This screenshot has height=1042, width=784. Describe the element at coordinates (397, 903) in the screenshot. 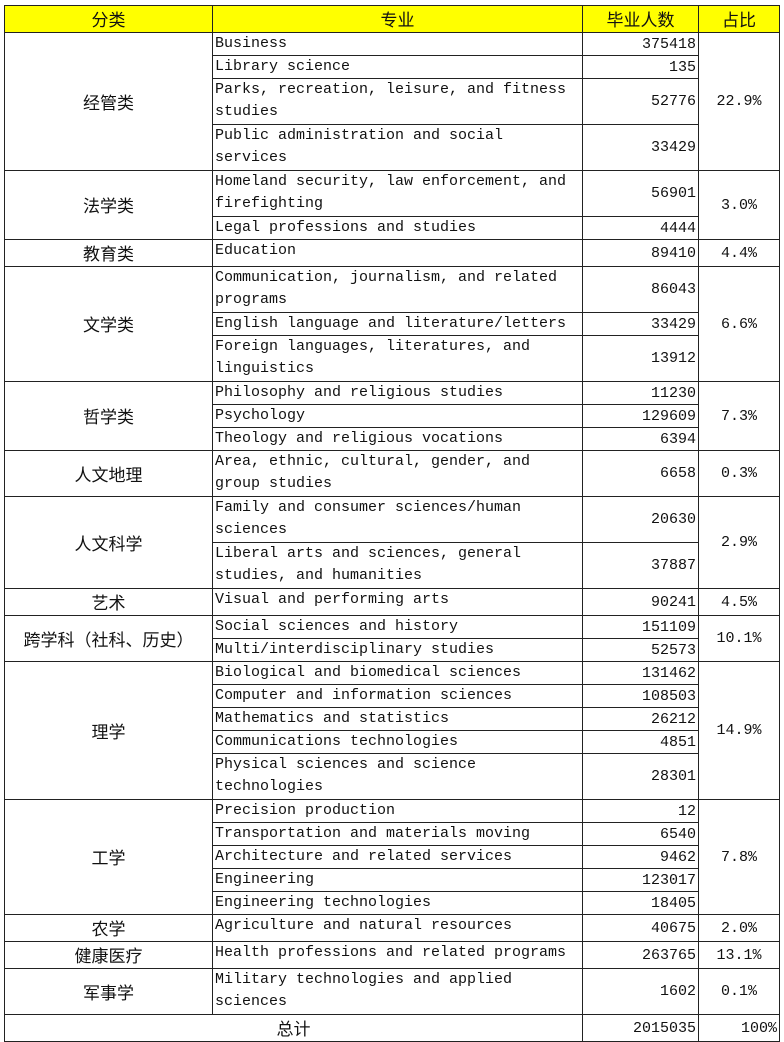

I see `major-cell: Engineering technologies` at that location.